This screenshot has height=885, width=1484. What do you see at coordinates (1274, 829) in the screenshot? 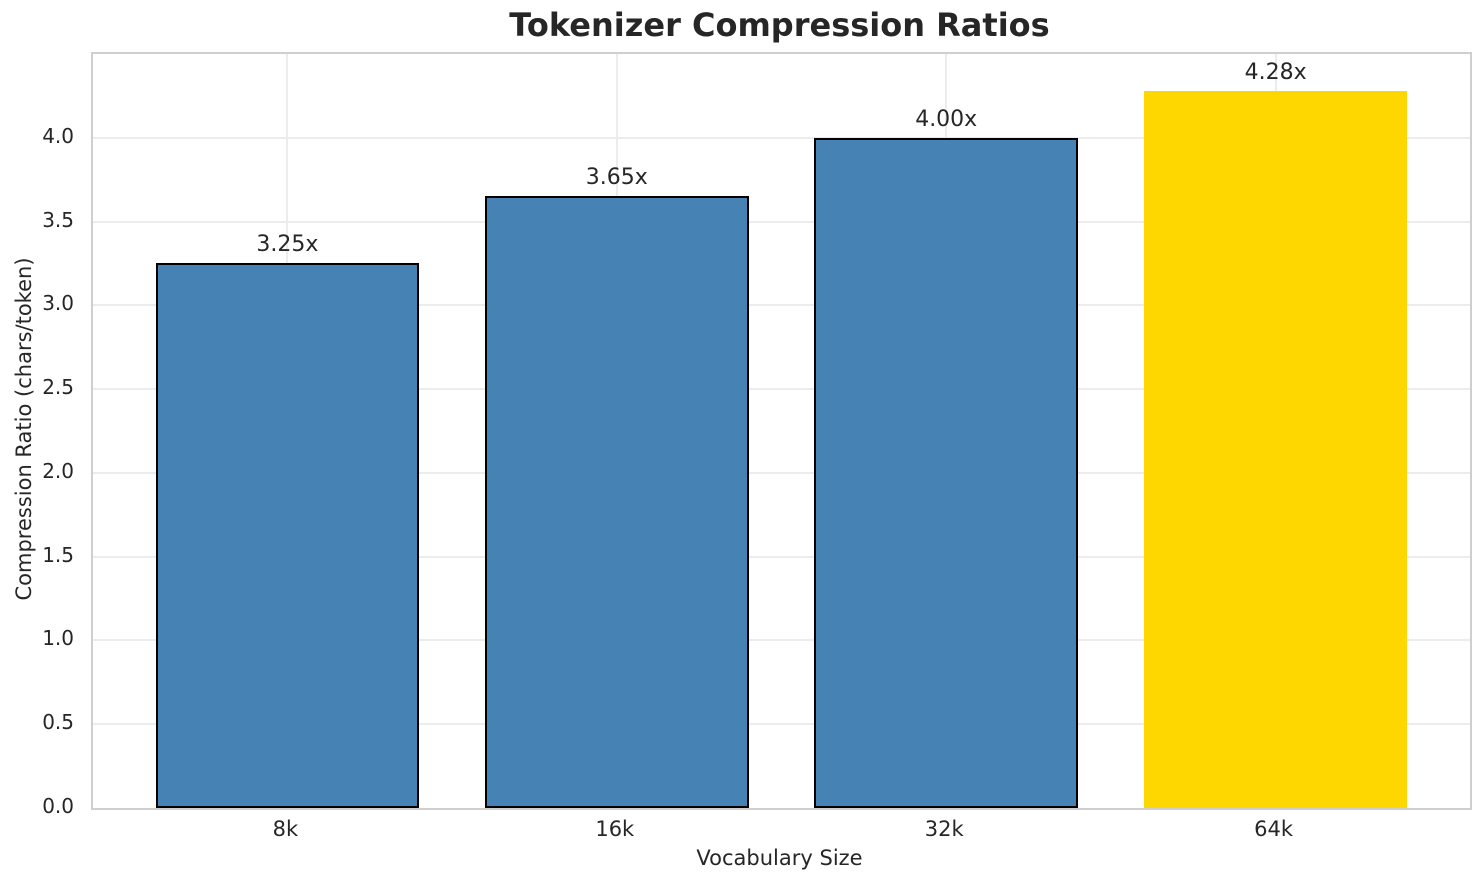
I see `x-tick-label: 64k` at bounding box center [1274, 829].